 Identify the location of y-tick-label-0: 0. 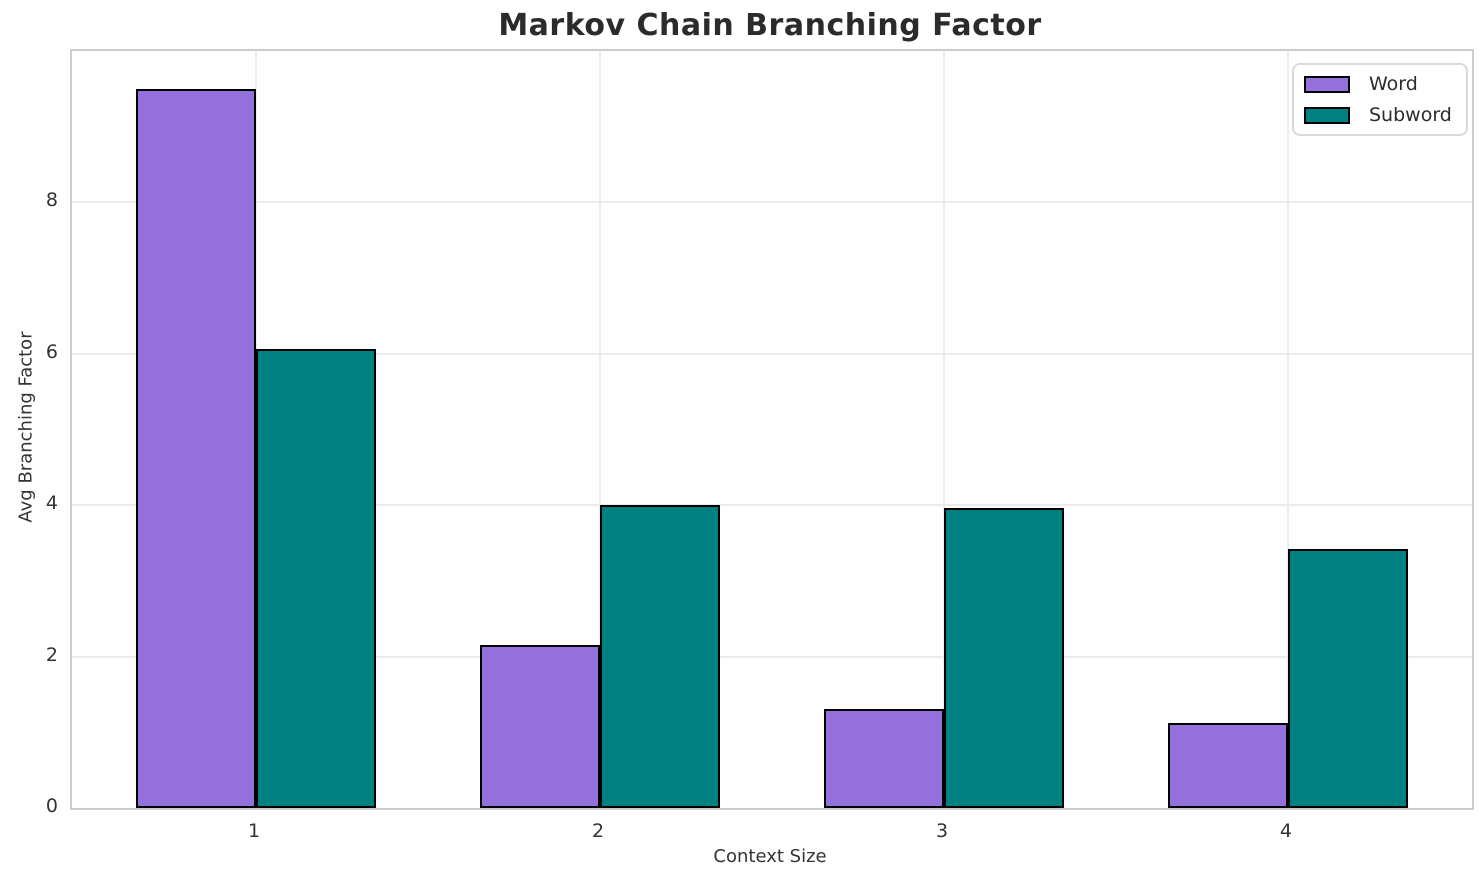
(51, 806).